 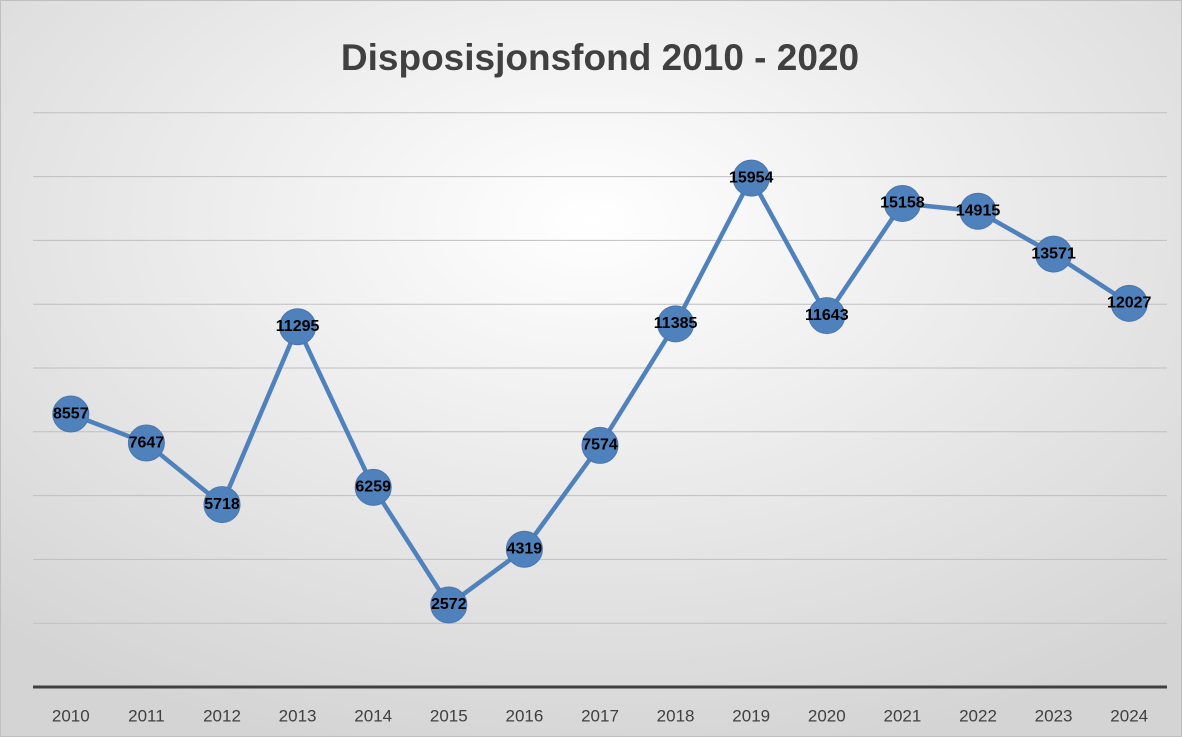 I want to click on x-tick-label: 2015, so click(x=449, y=715).